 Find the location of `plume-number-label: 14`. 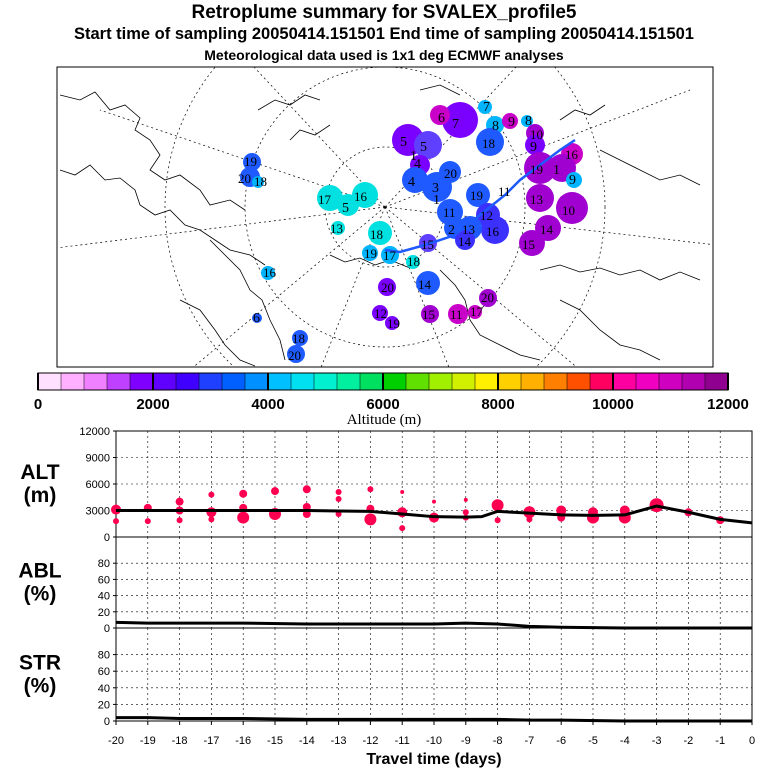

plume-number-label: 14 is located at coordinates (465, 241).